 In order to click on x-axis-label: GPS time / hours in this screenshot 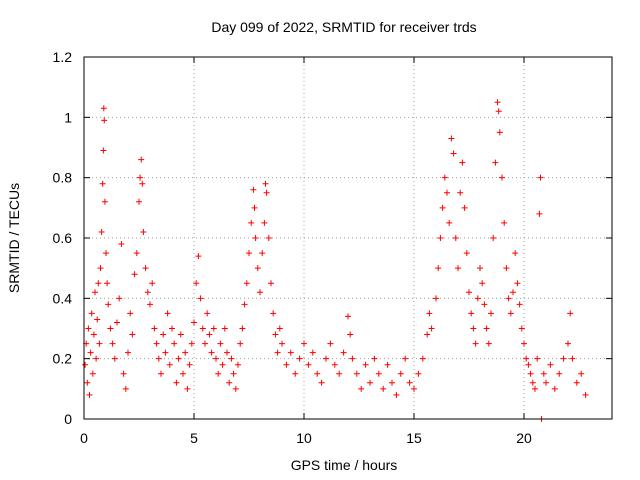, I will do `click(344, 465)`.